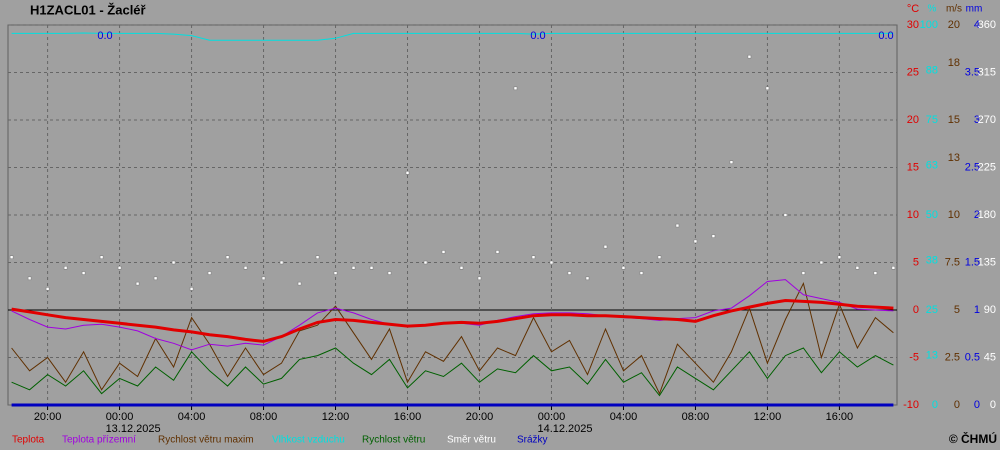  What do you see at coordinates (913, 167) in the screenshot?
I see `y-tick-label: 15` at bounding box center [913, 167].